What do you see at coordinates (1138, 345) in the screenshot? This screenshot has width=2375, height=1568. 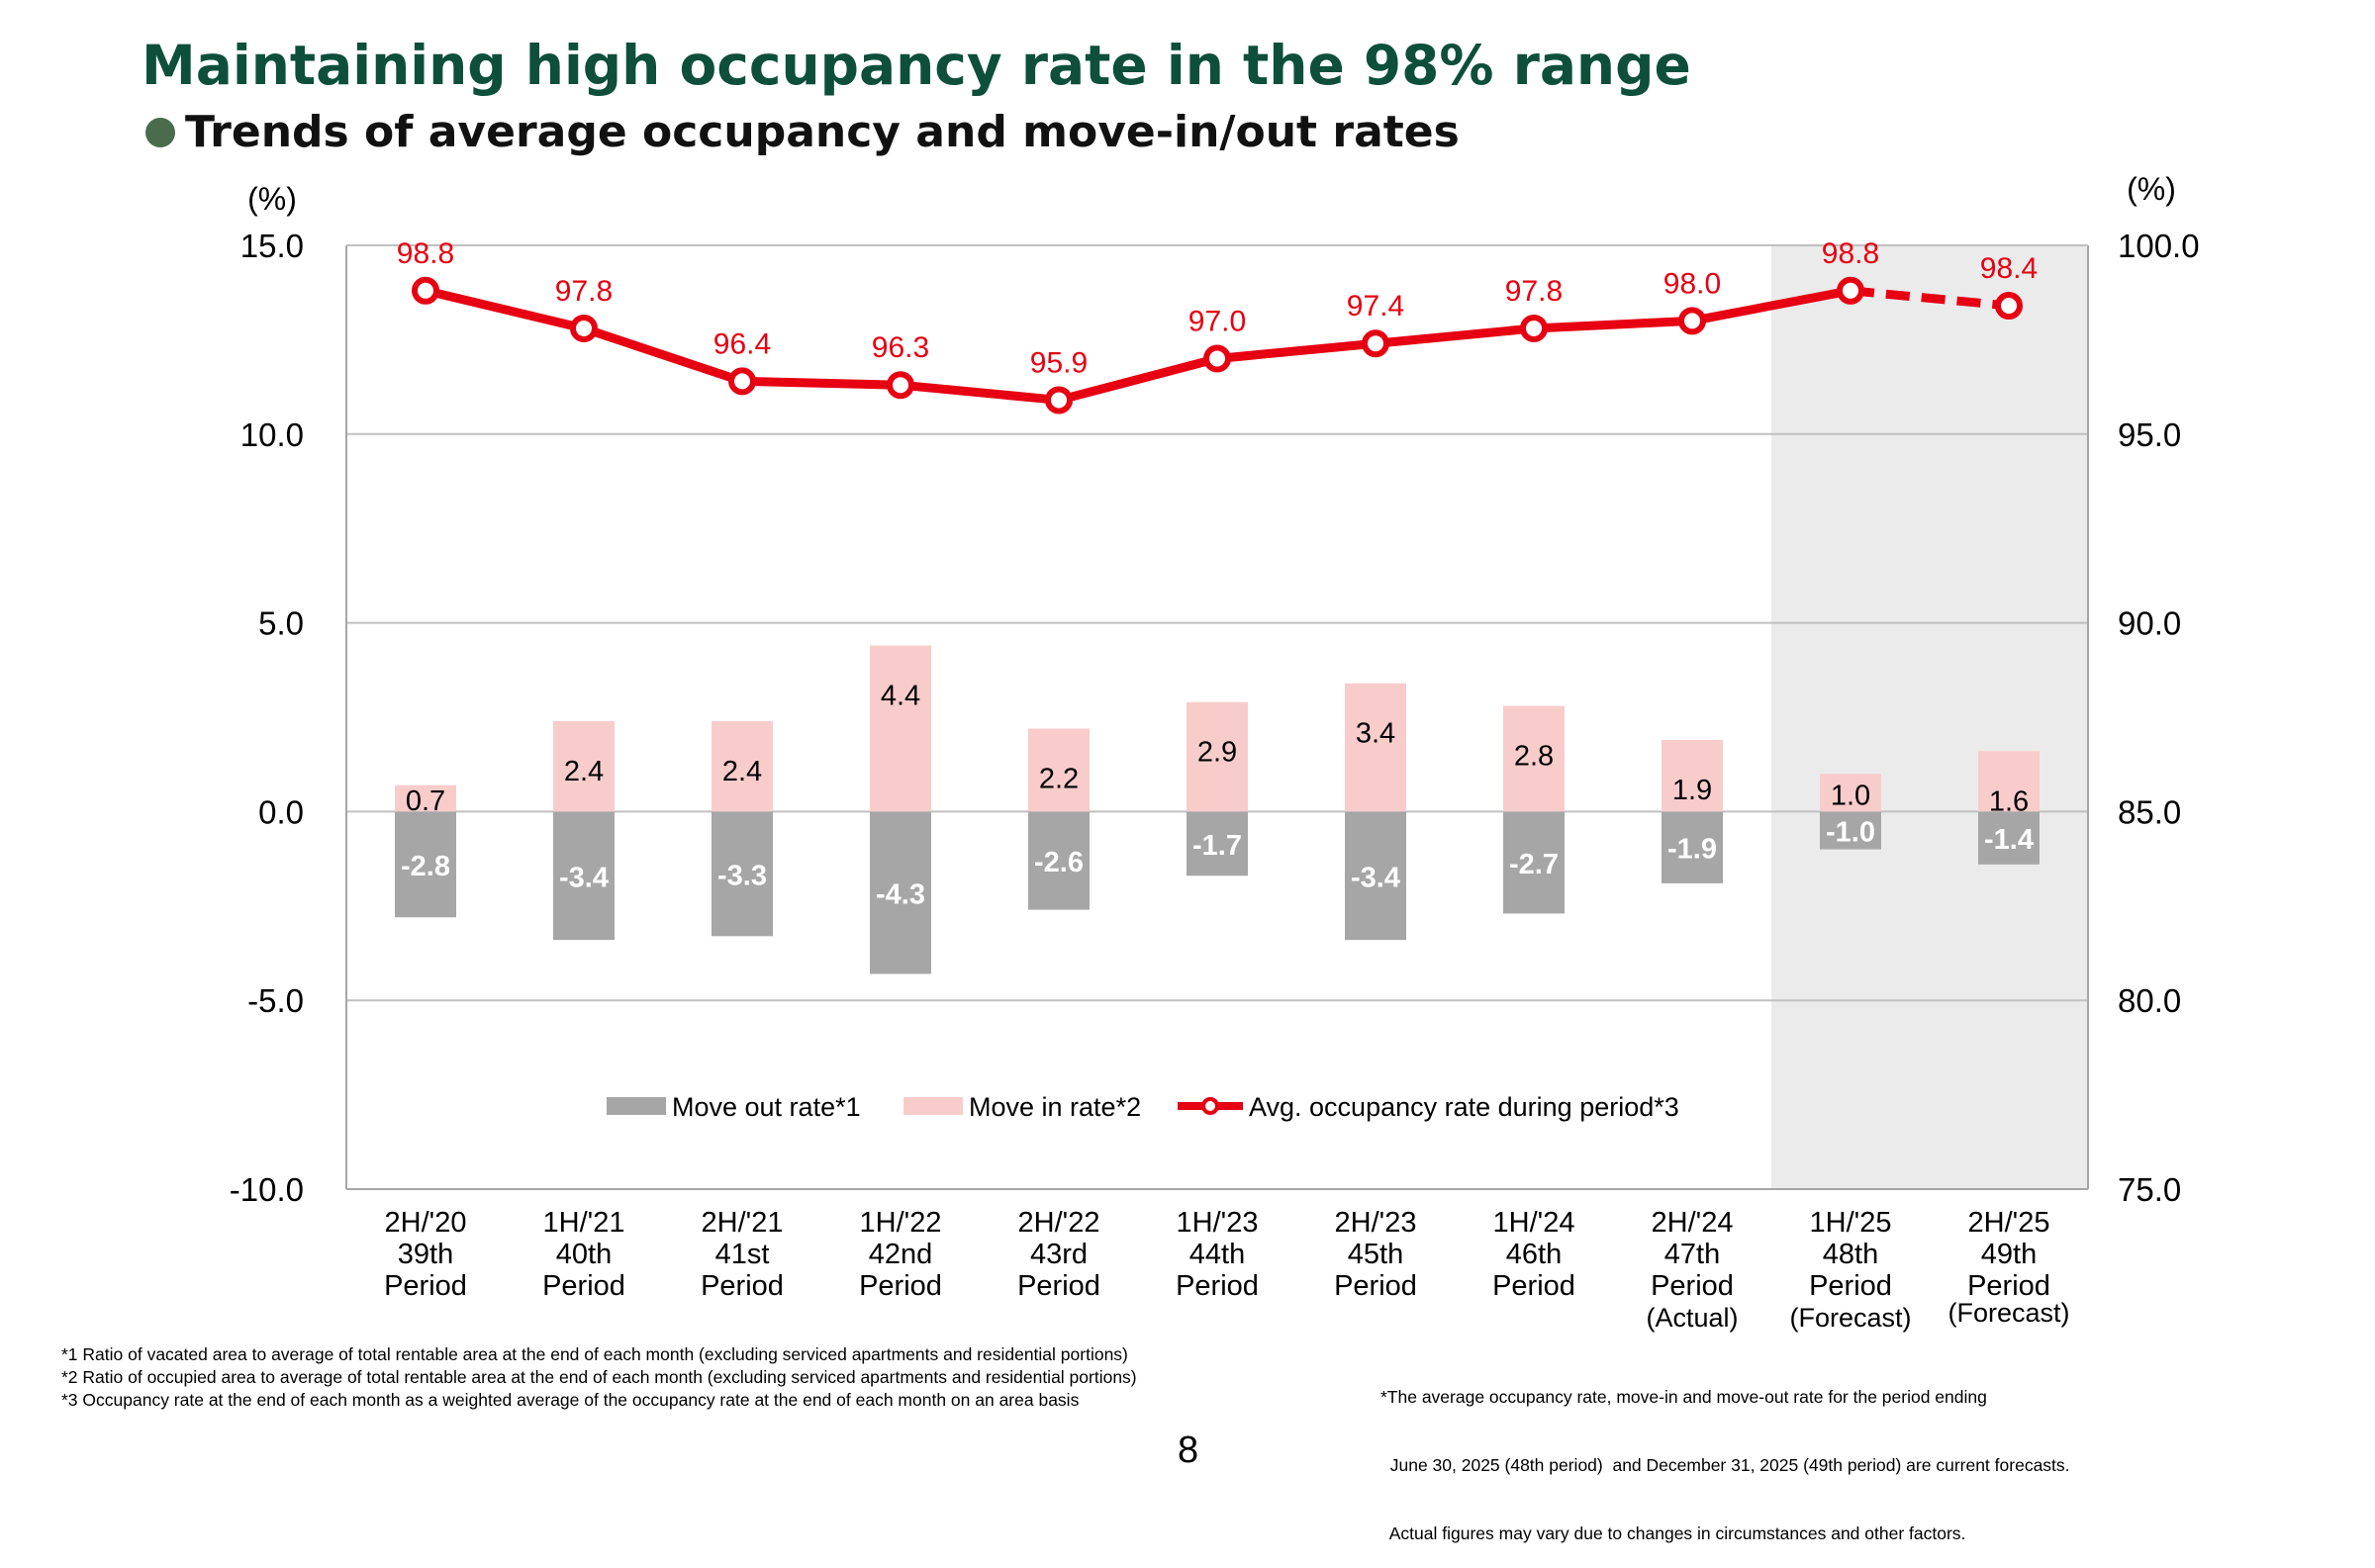 I see `occupancy-line` at bounding box center [1138, 345].